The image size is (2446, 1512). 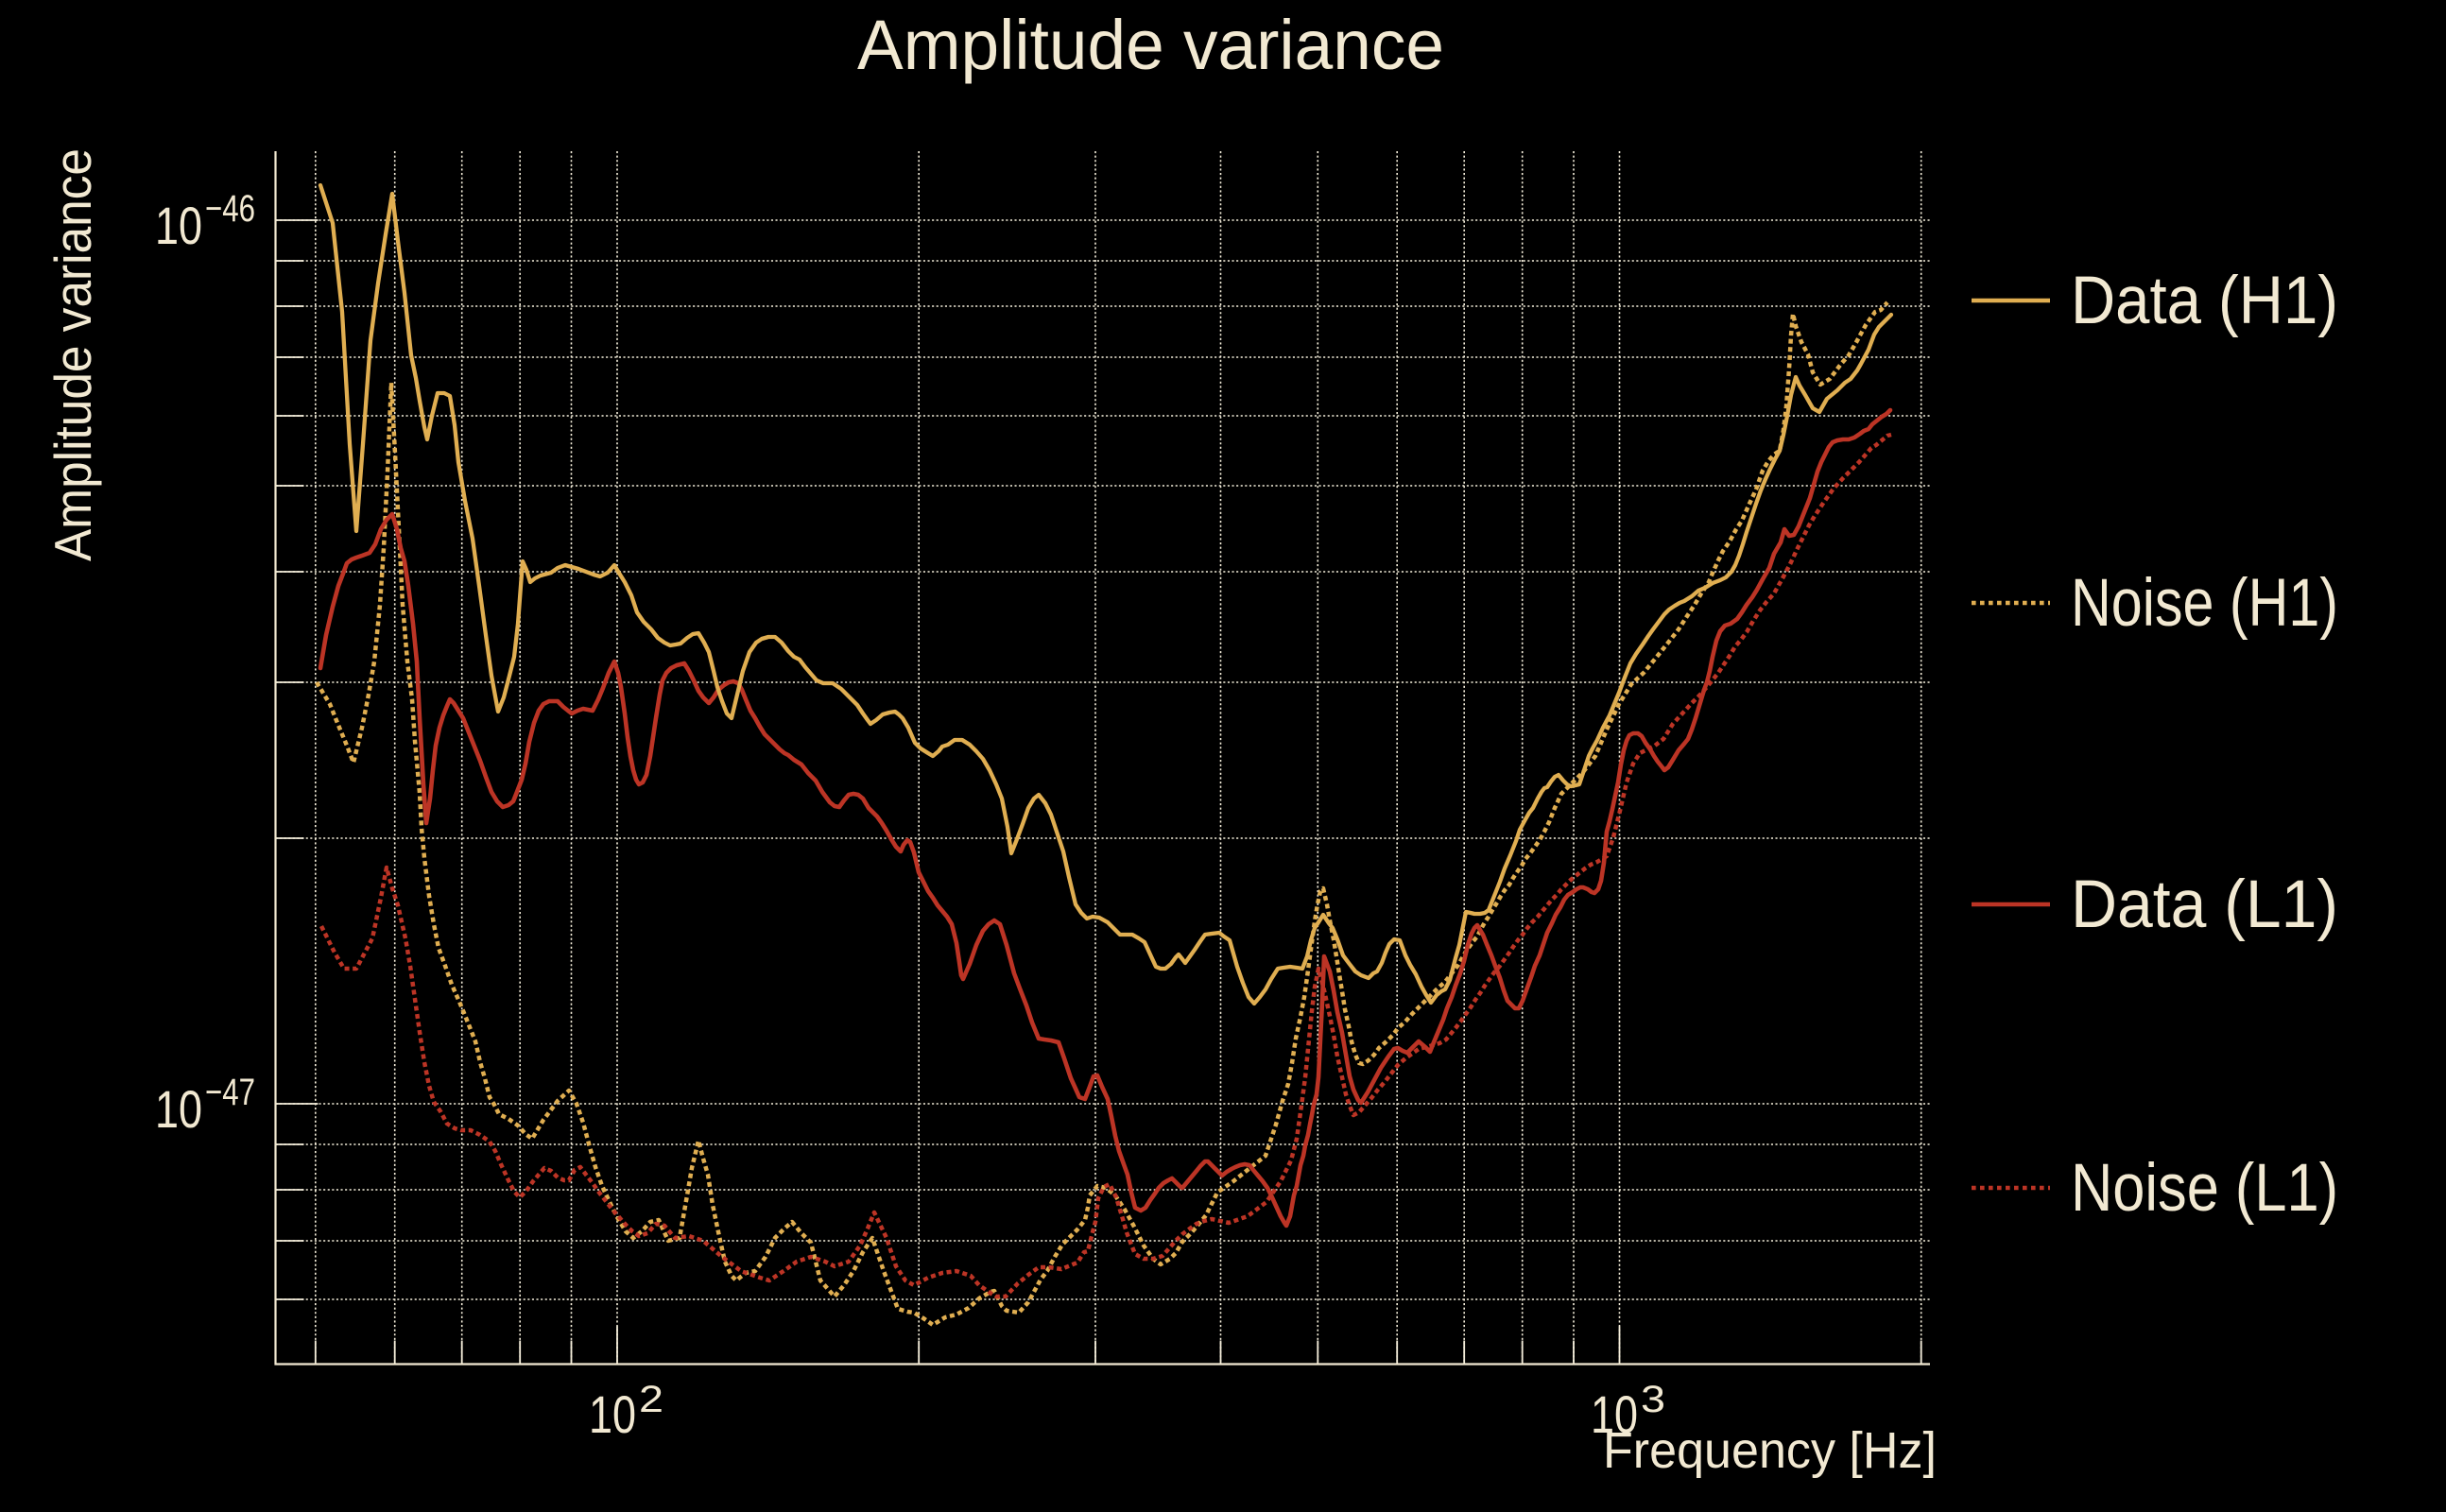 I want to click on svg-text: Frequency [Hz], so click(x=1770, y=1450).